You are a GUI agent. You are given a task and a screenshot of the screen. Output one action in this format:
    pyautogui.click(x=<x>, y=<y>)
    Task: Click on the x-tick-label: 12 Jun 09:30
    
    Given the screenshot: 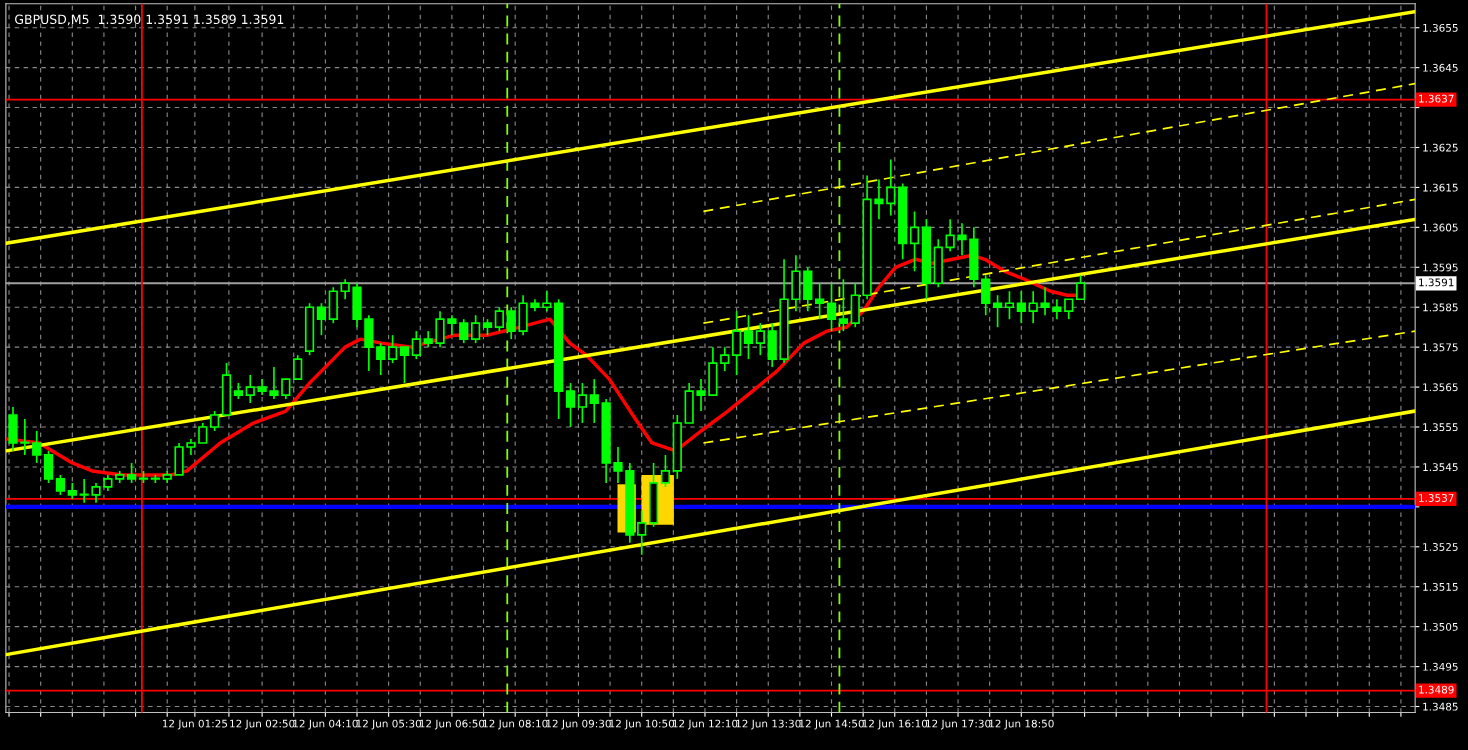 What is the action you would take?
    pyautogui.click(x=578, y=724)
    